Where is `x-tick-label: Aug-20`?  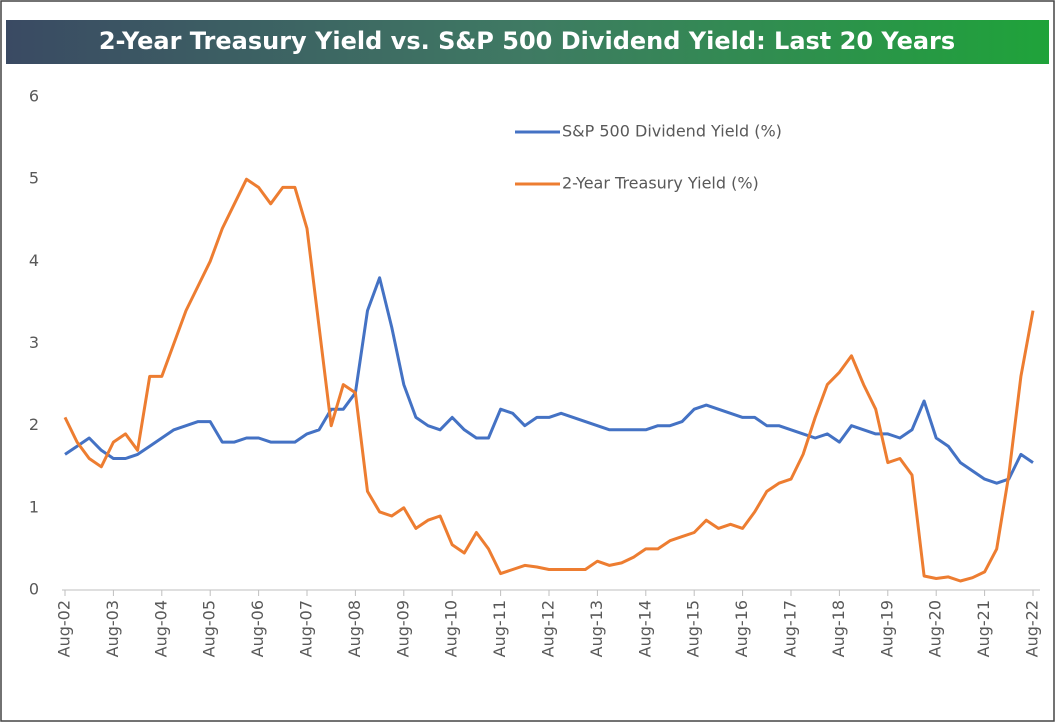 x-tick-label: Aug-20 is located at coordinates (935, 628).